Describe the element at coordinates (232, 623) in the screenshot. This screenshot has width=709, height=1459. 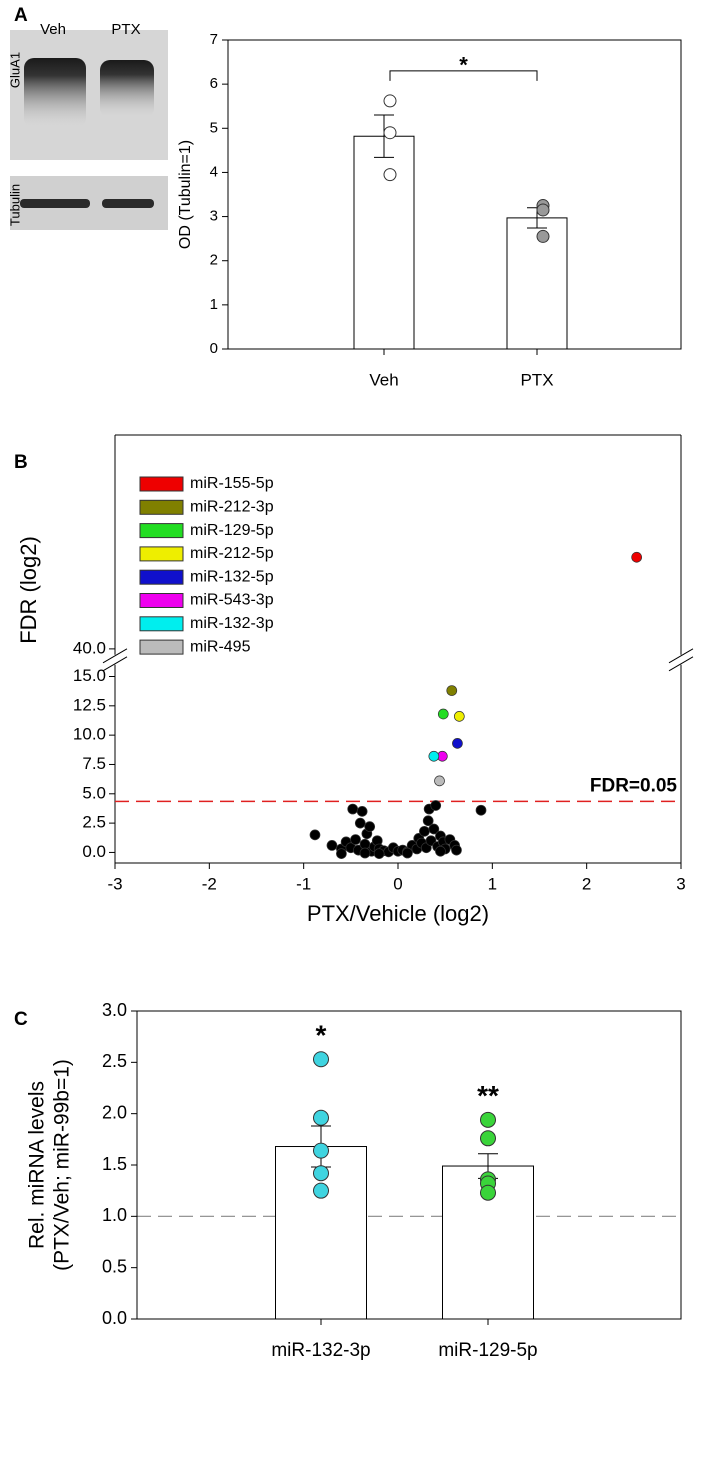
I see `legend-label: miR-132-3p` at that location.